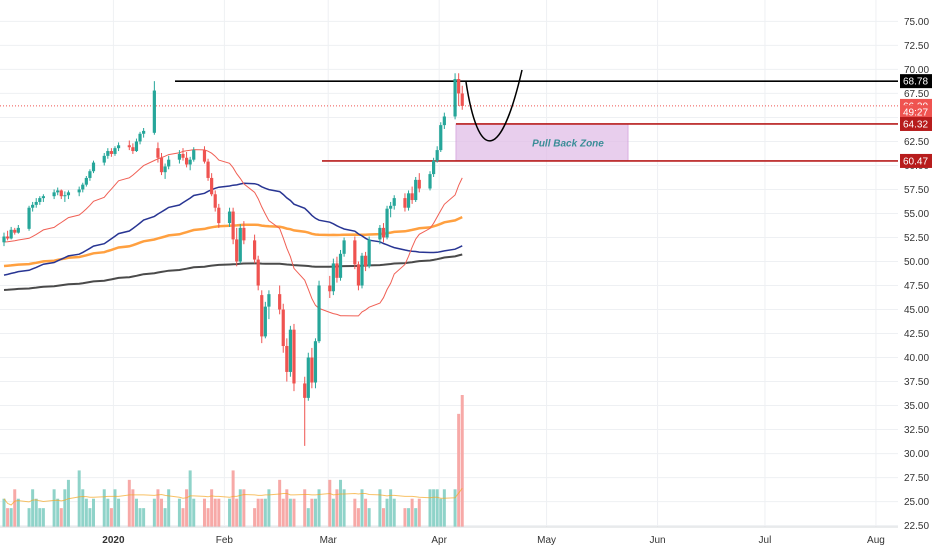 The height and width of the screenshot is (550, 932). Describe the element at coordinates (916, 454) in the screenshot. I see `y-tick-label: 30.00` at that location.